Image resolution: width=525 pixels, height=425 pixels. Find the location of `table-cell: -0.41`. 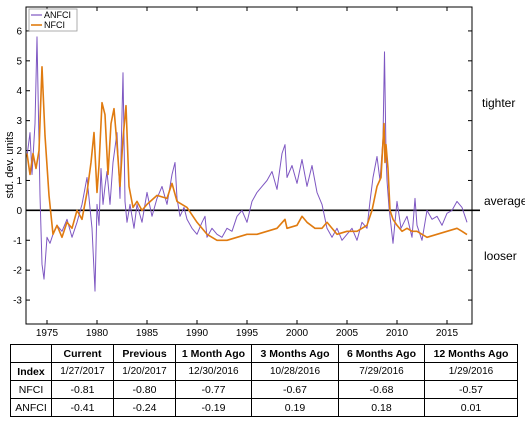

table-cell: -0.41 is located at coordinates (82, 407).